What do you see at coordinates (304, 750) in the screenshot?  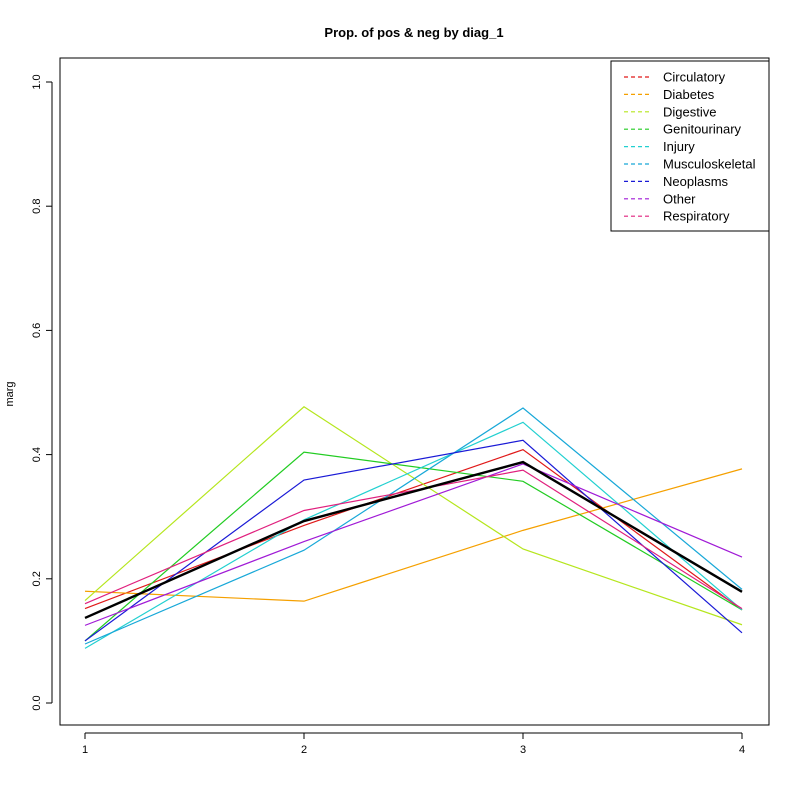 I see `x-tick-label: 2` at bounding box center [304, 750].